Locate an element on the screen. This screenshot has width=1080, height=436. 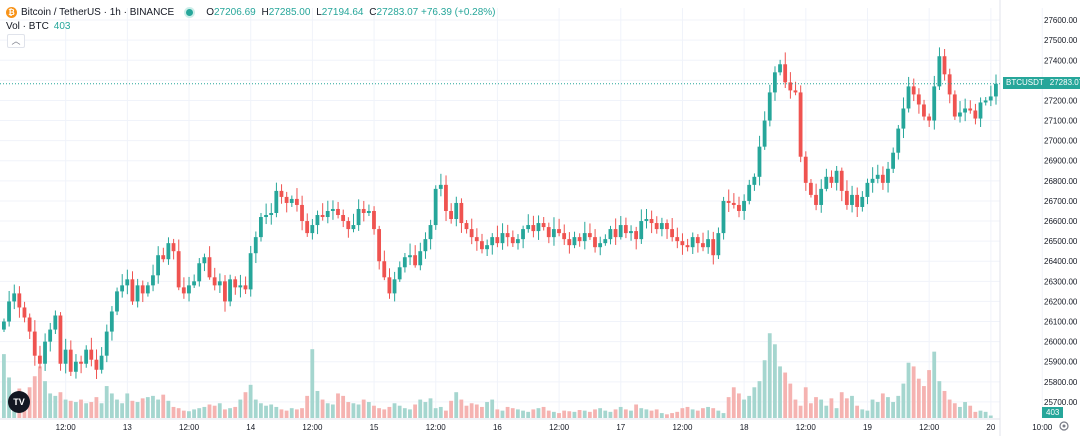
settings-gear-icon is located at coordinates (1064, 426).